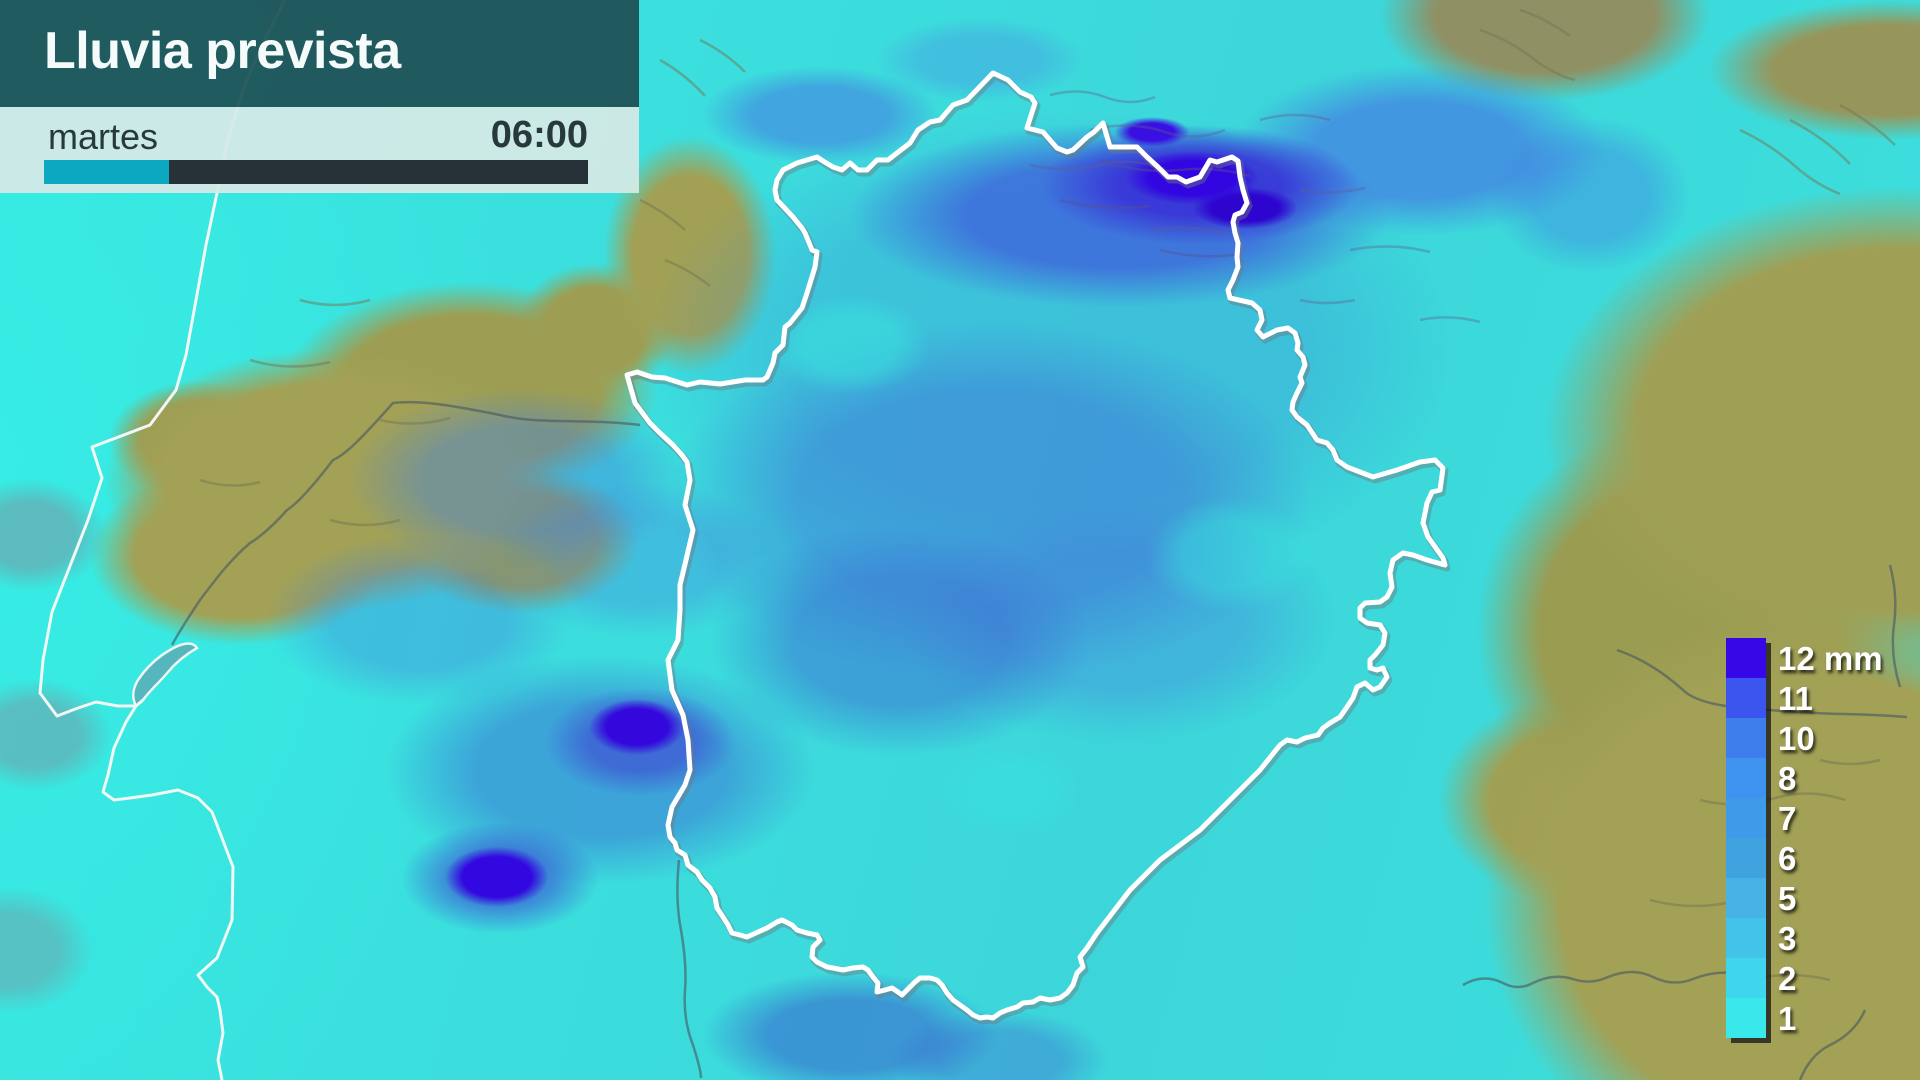 The width and height of the screenshot is (1920, 1080). What do you see at coordinates (1255, 207) in the screenshot?
I see `mountain-ridges-ne` at bounding box center [1255, 207].